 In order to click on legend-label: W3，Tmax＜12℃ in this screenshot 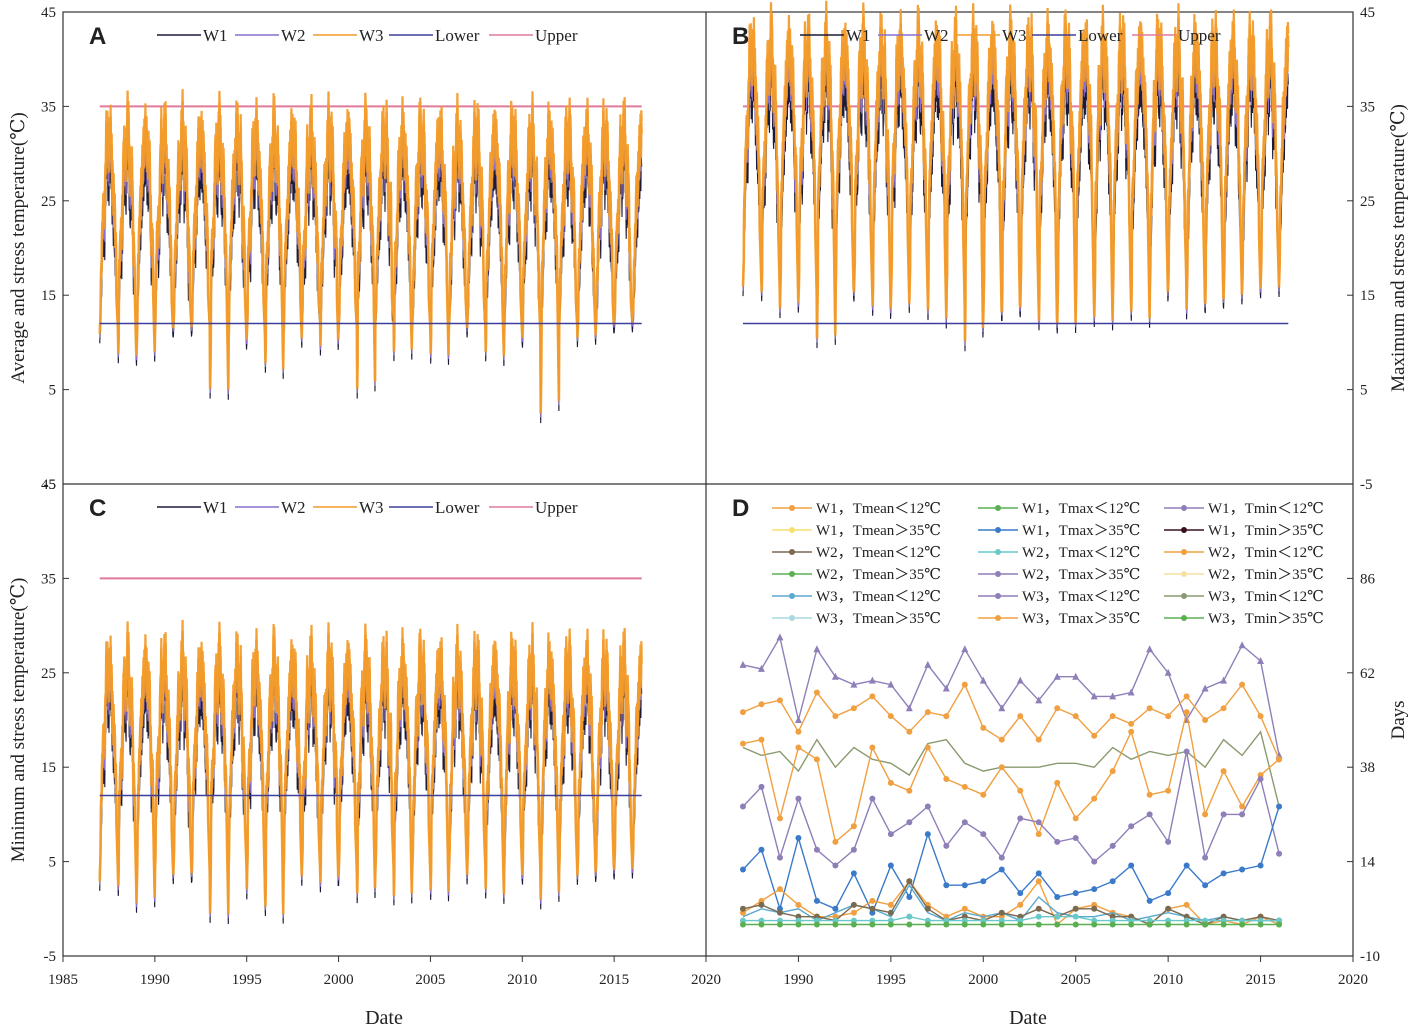, I will do `click(1081, 597)`.